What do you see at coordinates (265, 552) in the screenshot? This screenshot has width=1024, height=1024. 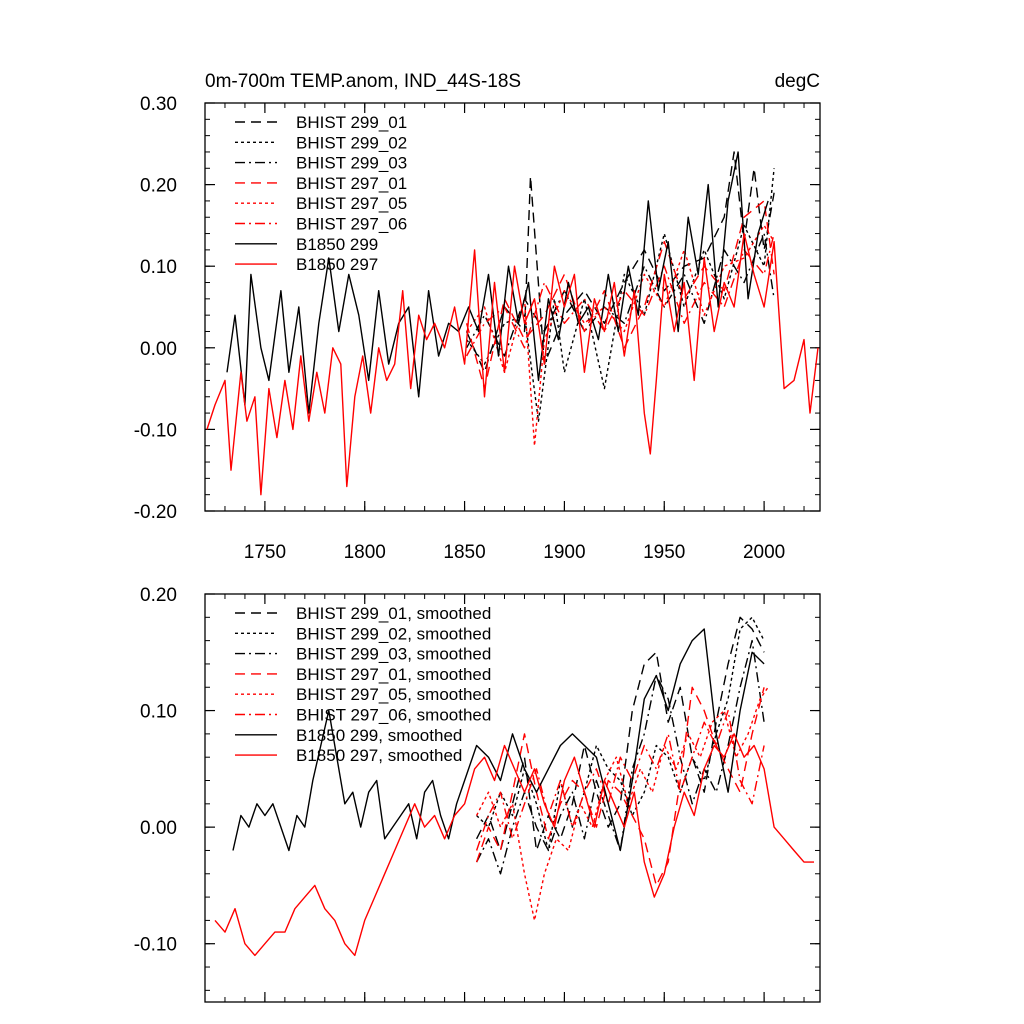 I see `x-tick-label: 1750` at bounding box center [265, 552].